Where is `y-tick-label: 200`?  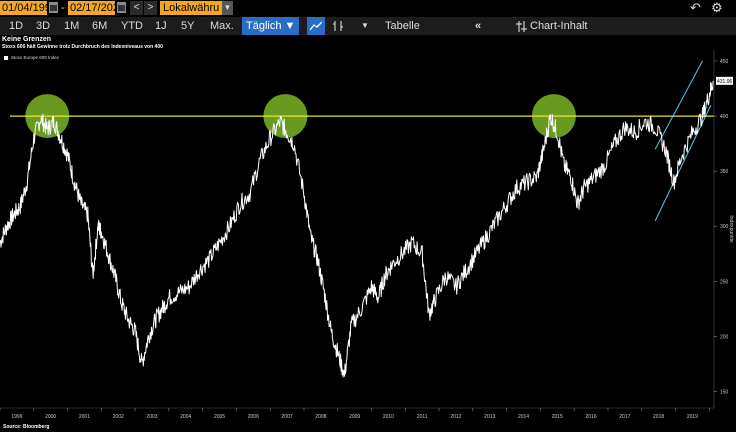 y-tick-label: 200 is located at coordinates (724, 337).